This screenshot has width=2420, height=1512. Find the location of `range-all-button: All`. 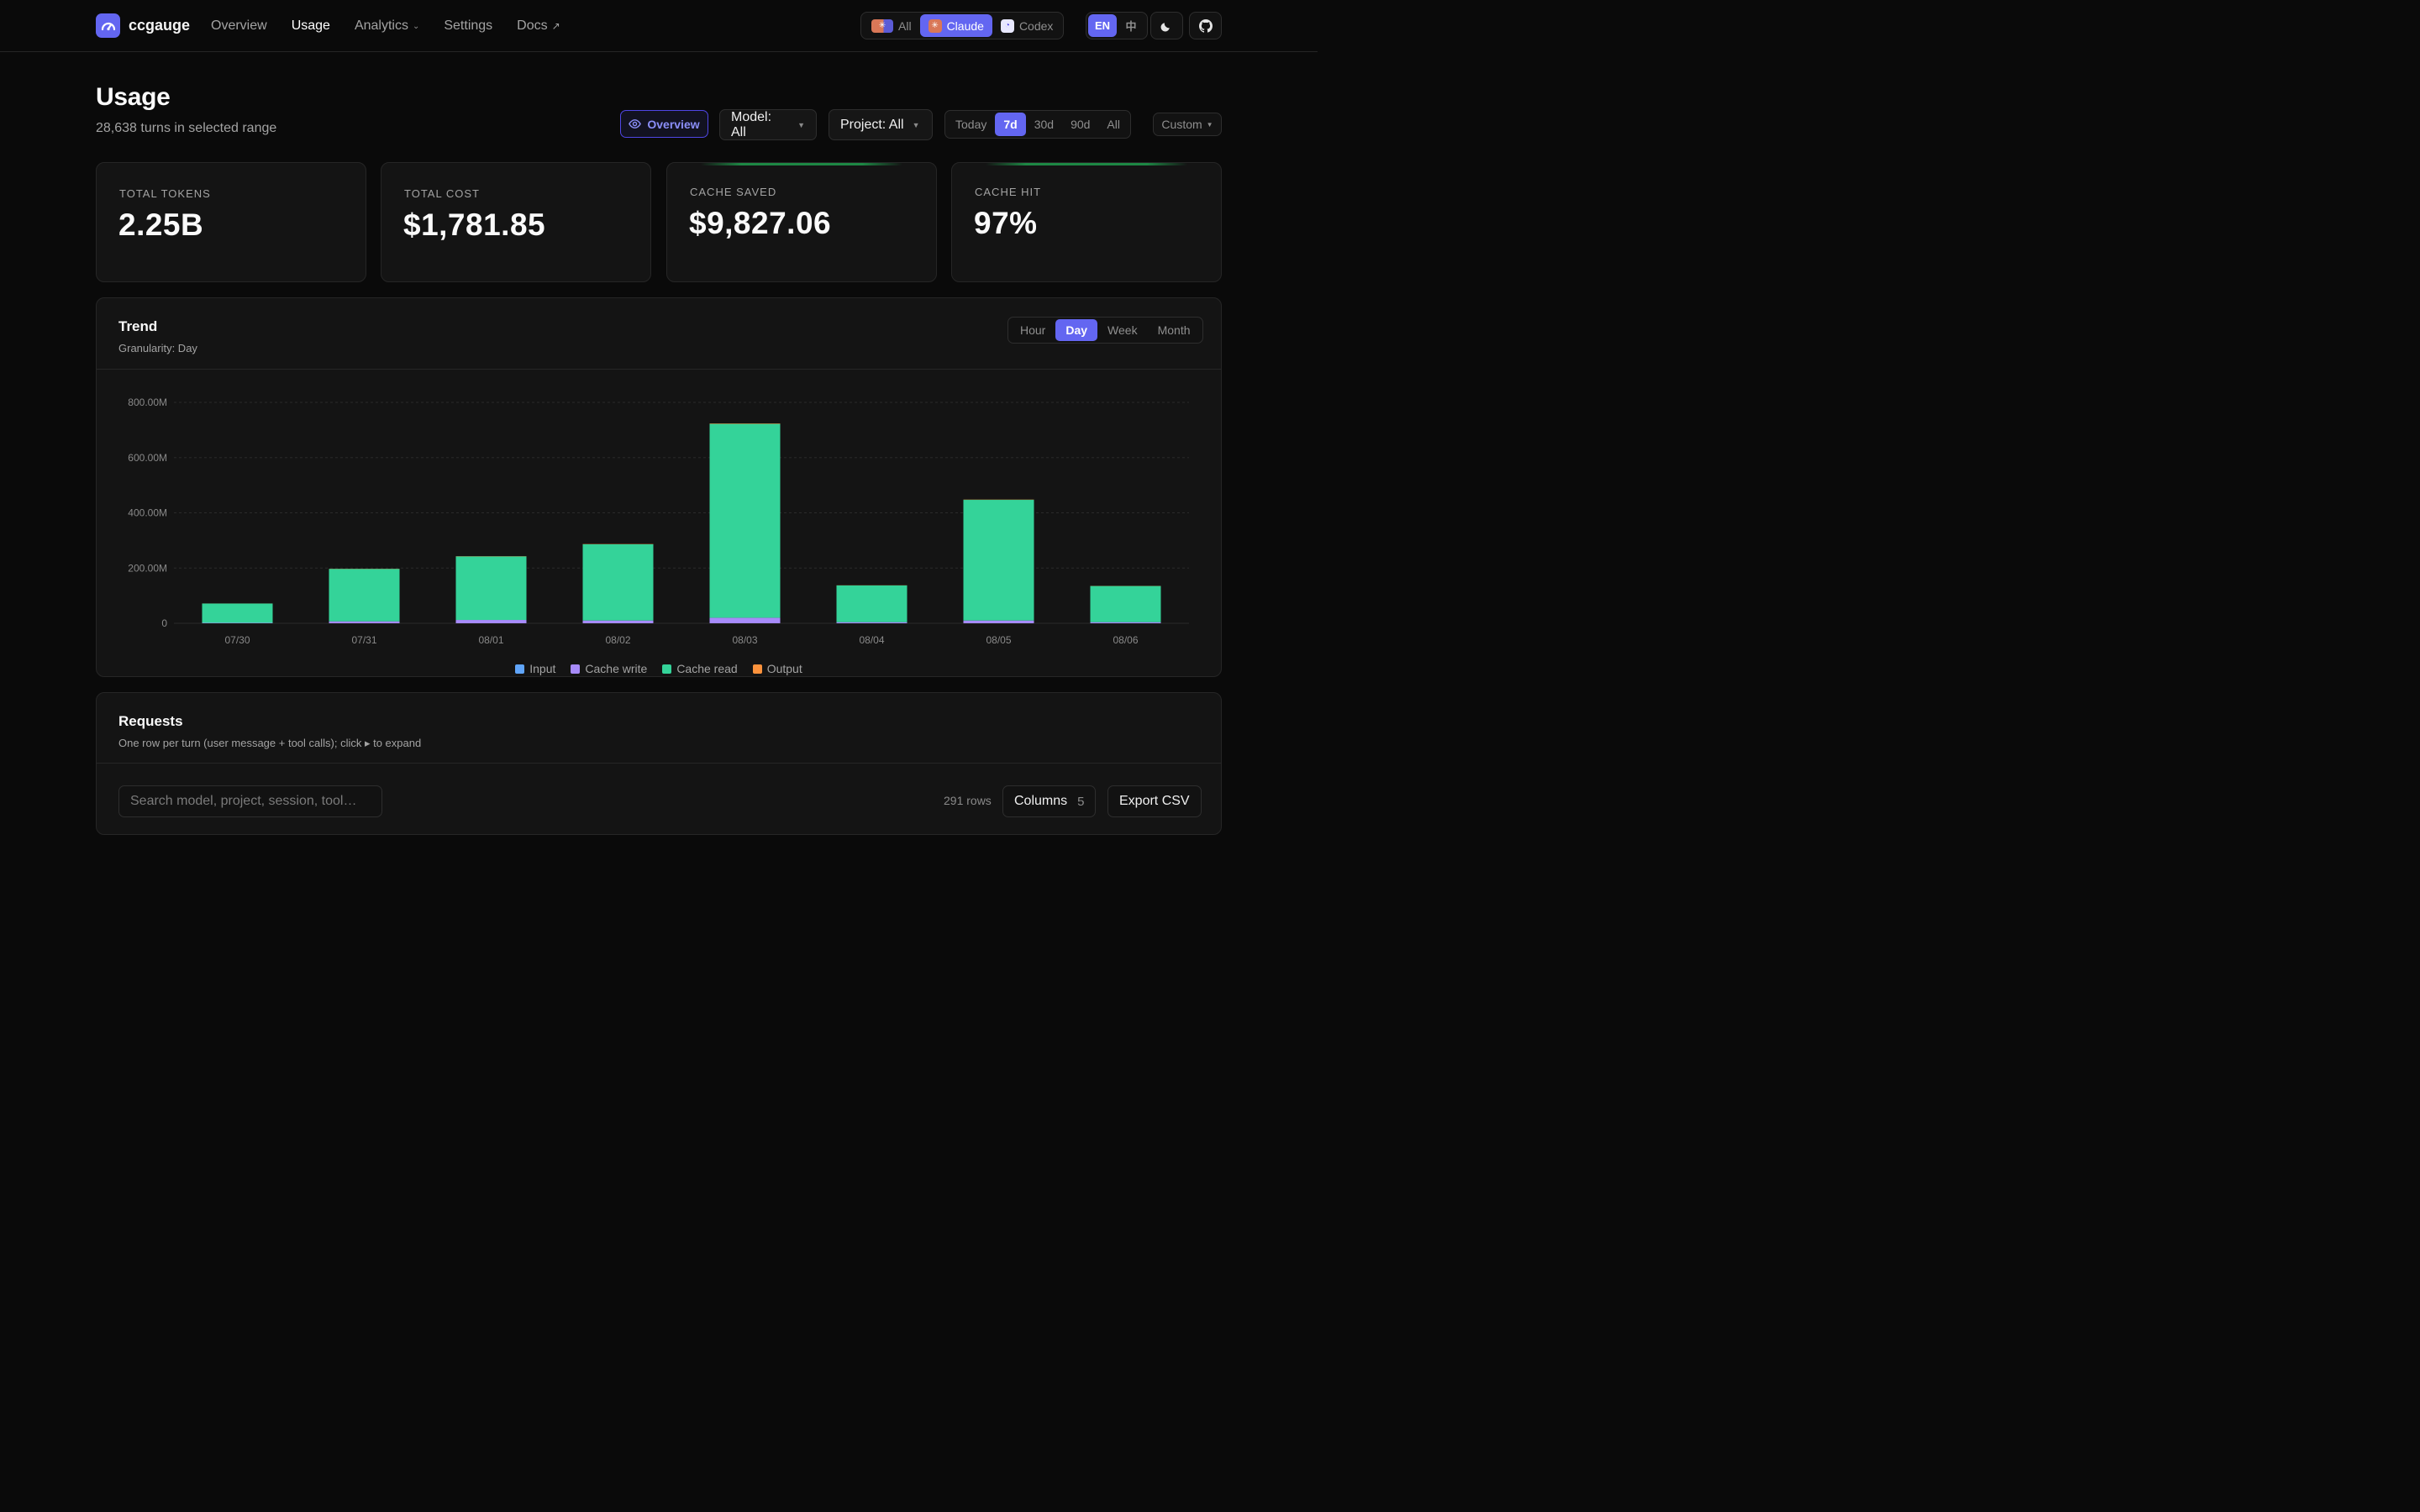

range-all-button: All is located at coordinates (1113, 124).